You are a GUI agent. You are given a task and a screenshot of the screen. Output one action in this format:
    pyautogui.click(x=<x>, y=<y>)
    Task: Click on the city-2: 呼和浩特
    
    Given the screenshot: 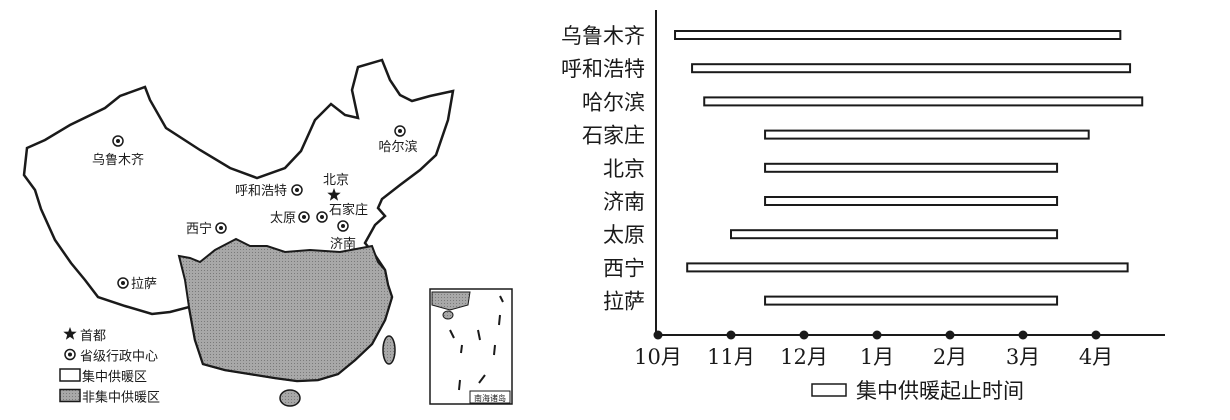 What is the action you would take?
    pyautogui.click(x=269, y=191)
    